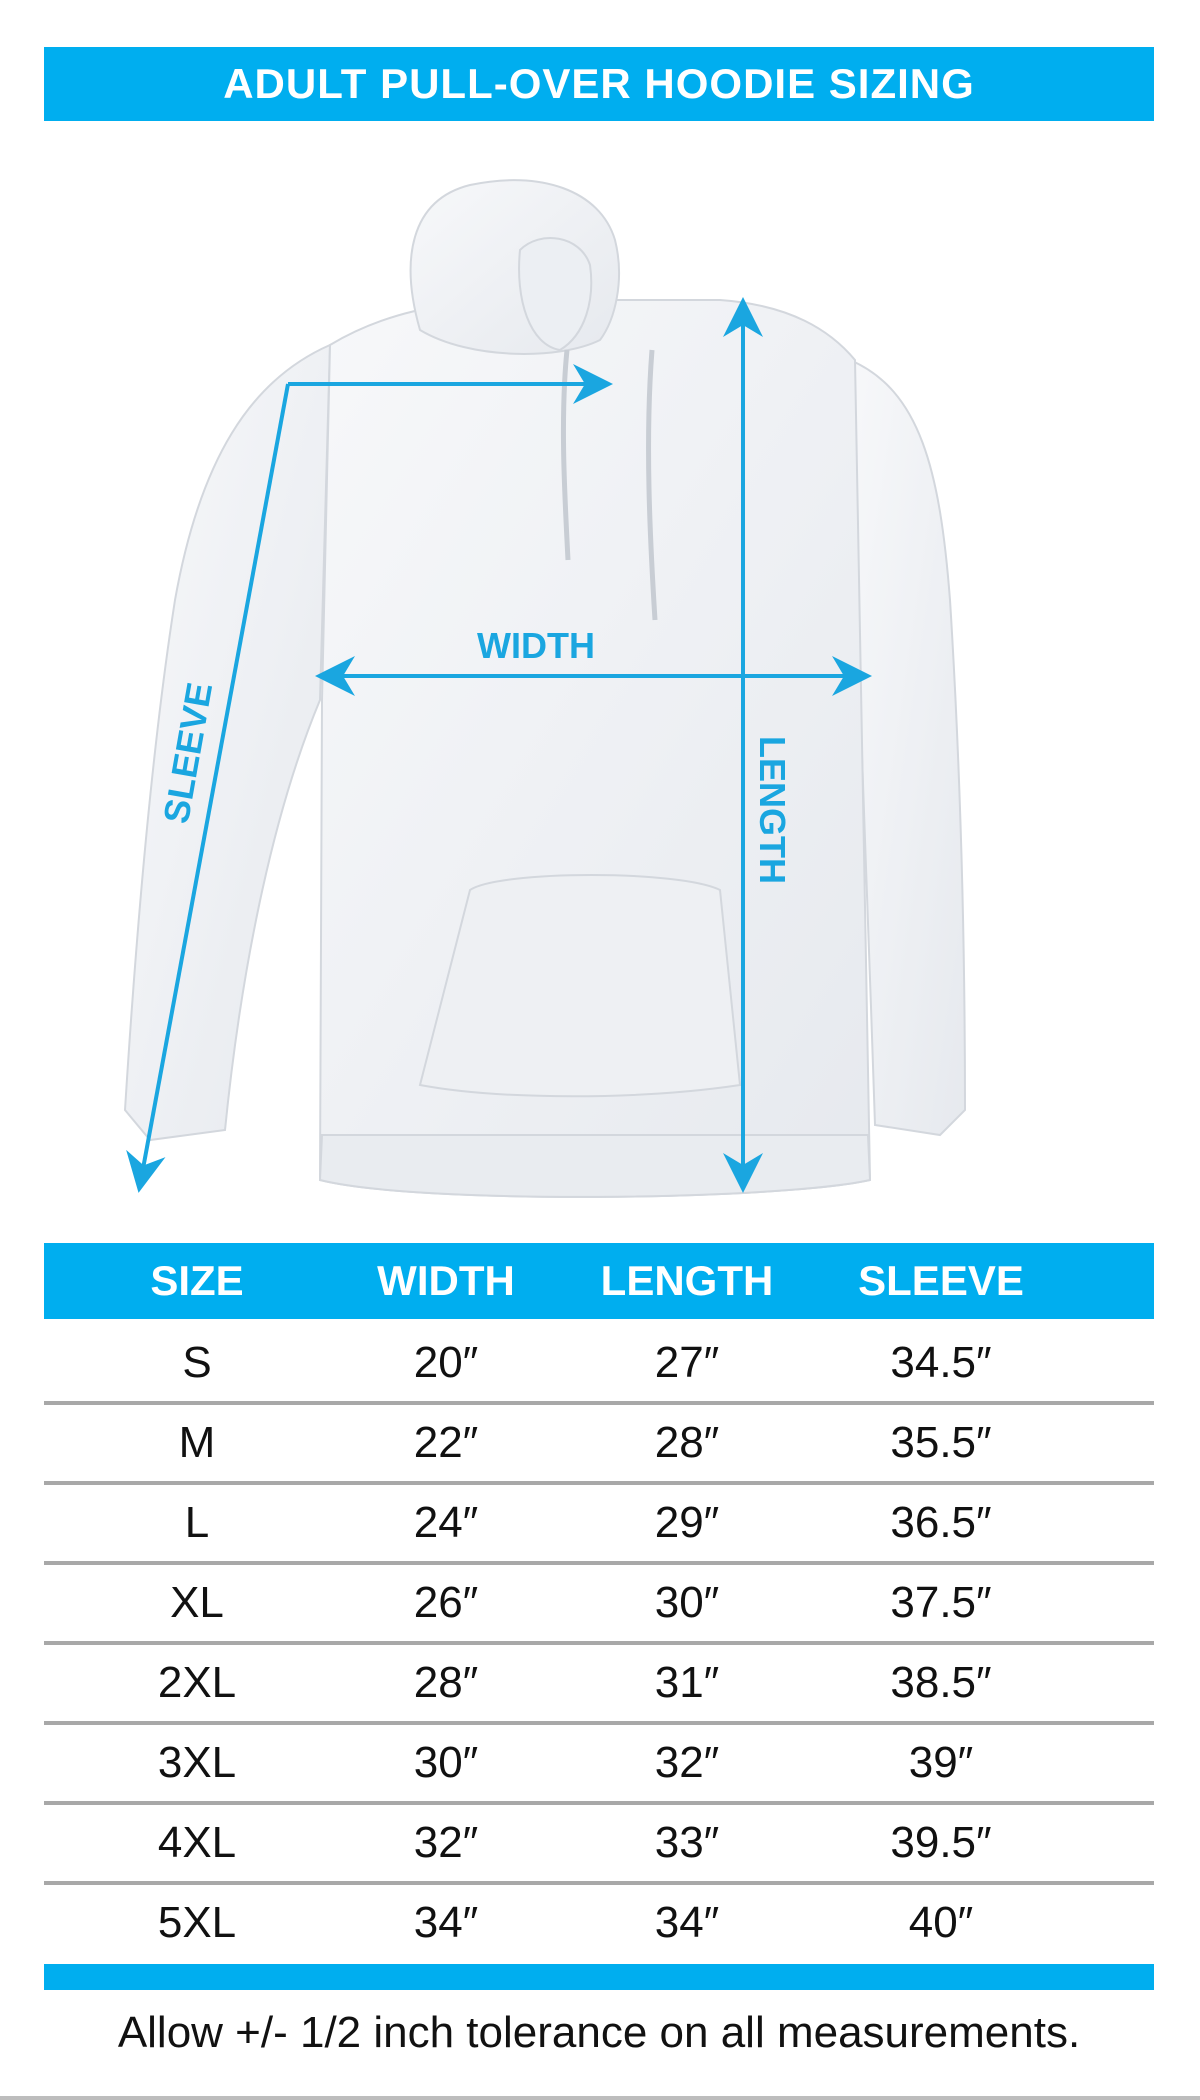 Image resolution: width=1200 pixels, height=2100 pixels. Describe the element at coordinates (599, 1603) in the screenshot. I see `table-row: XL 26″ 30″ 37.5″` at that location.